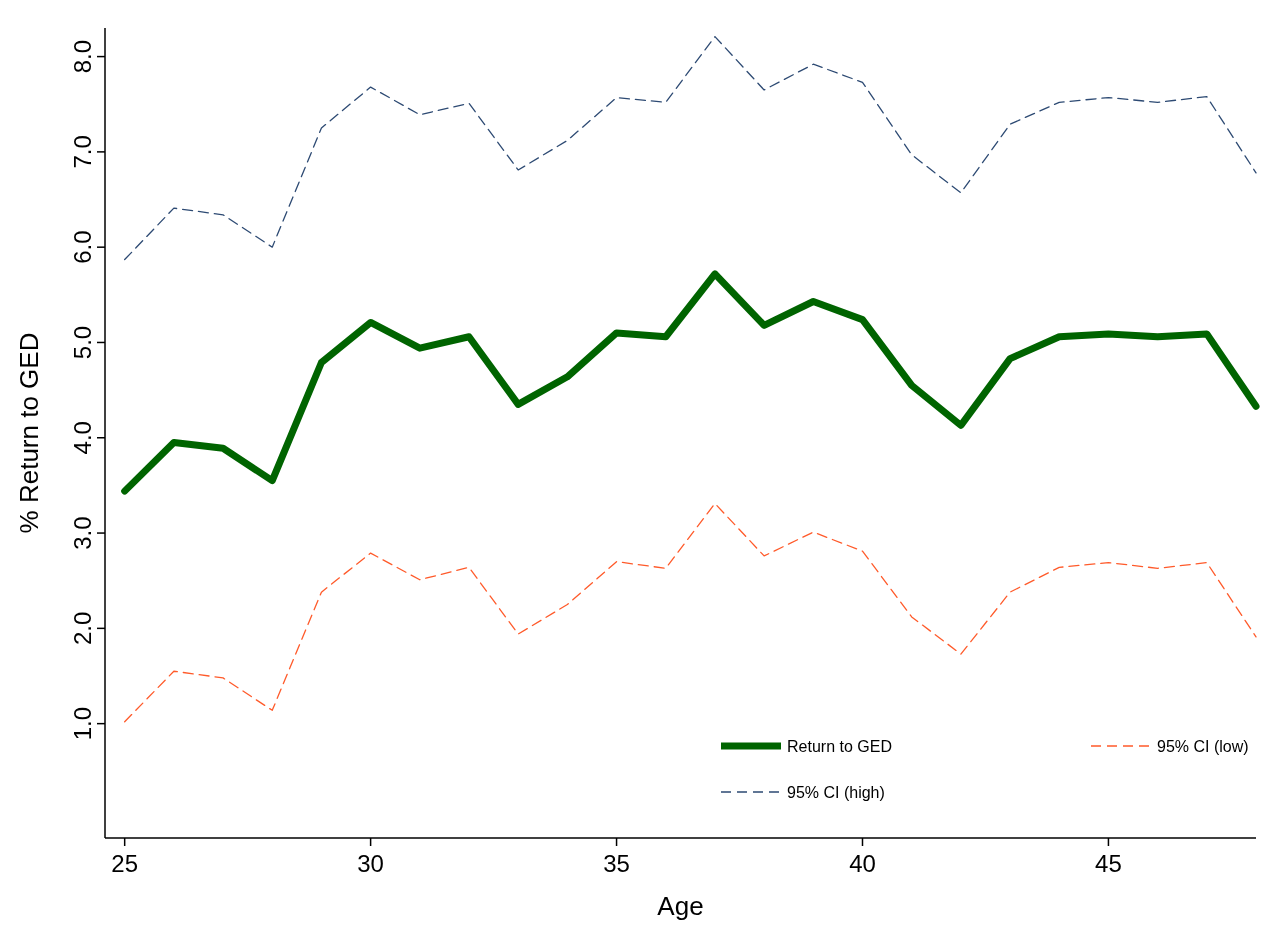 The image size is (1272, 931). I want to click on y-tick-label: 7.0, so click(82, 152).